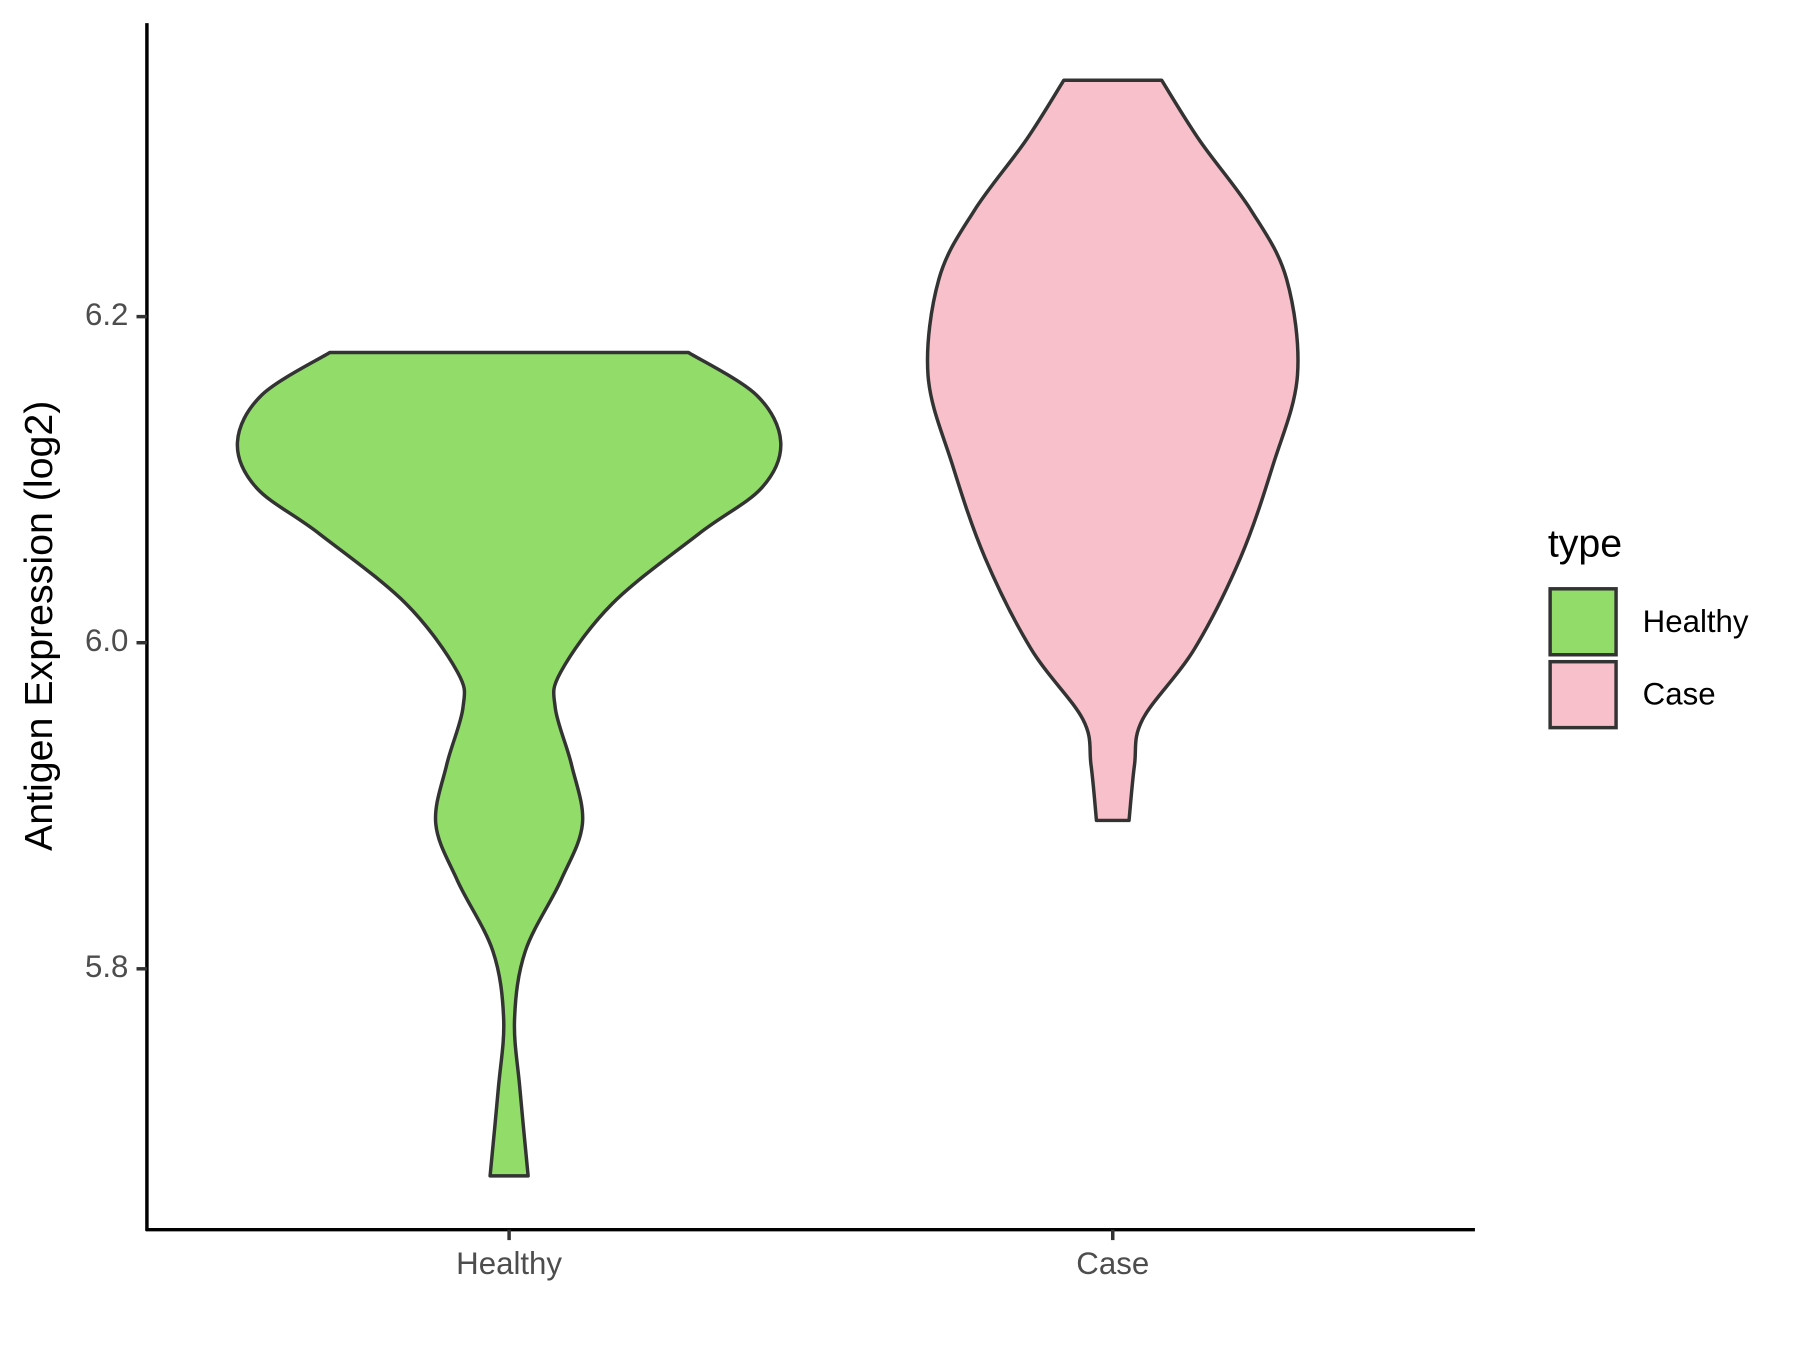 This screenshot has width=1800, height=1350. Describe the element at coordinates (106, 640) in the screenshot. I see `y-tick-label: 6.0` at that location.